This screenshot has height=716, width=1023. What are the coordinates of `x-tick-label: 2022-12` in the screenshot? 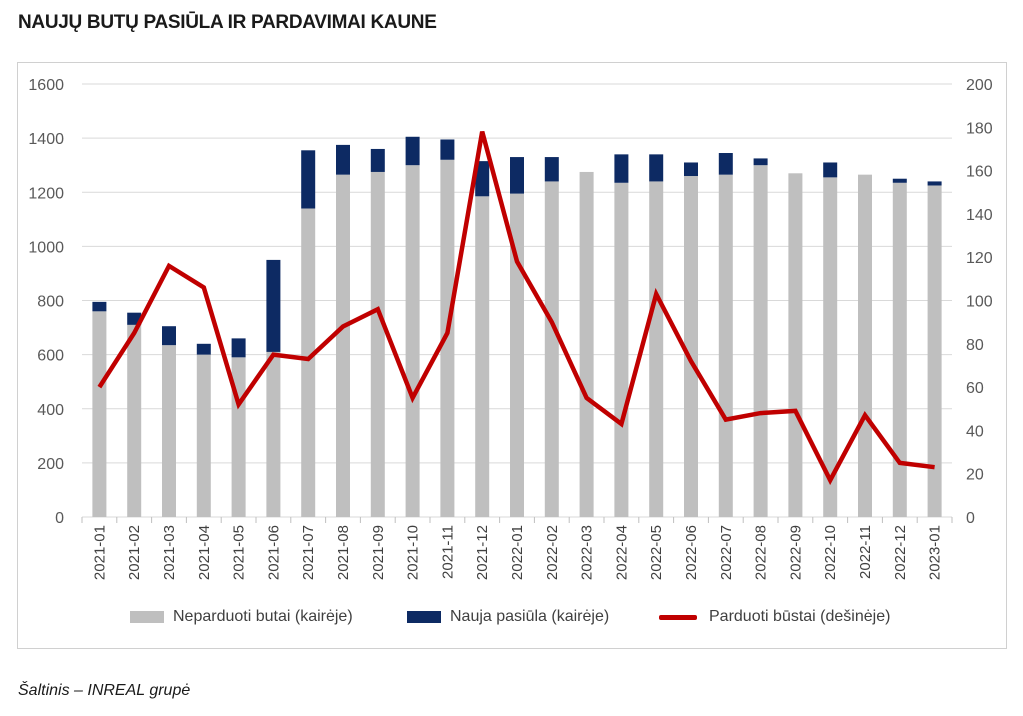 It's located at (900, 552).